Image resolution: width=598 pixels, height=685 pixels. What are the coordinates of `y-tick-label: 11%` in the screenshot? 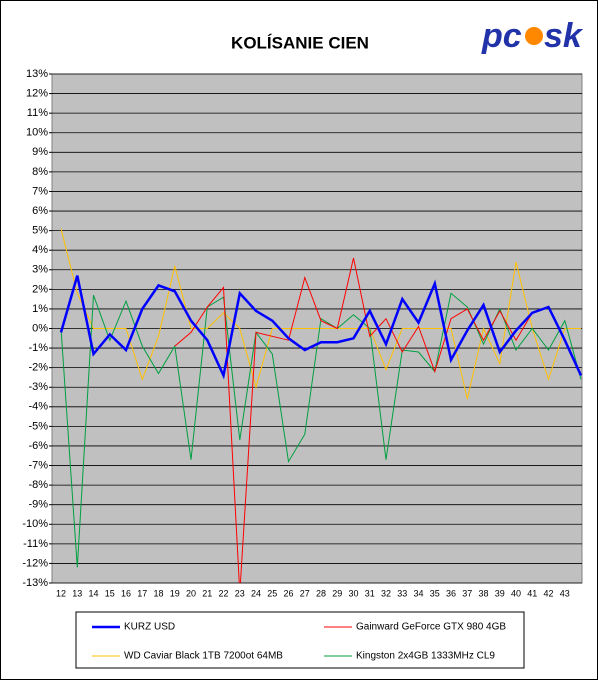 It's located at (37, 113).